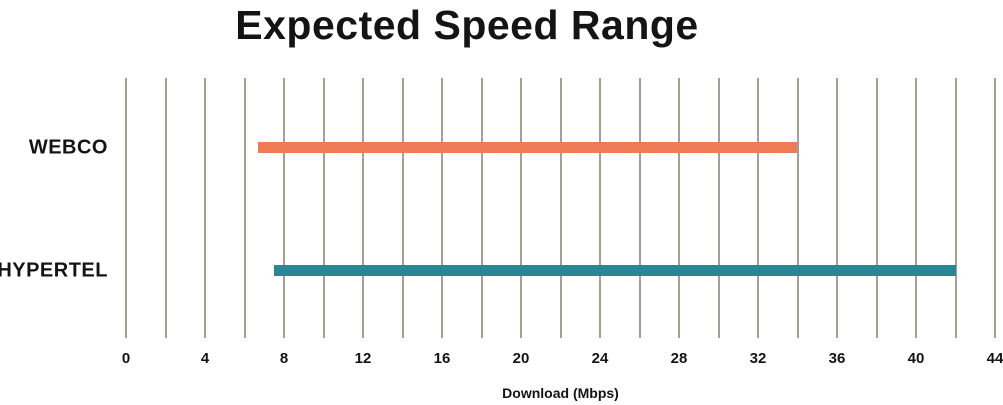  What do you see at coordinates (679, 358) in the screenshot?
I see `x-tick-label: 28` at bounding box center [679, 358].